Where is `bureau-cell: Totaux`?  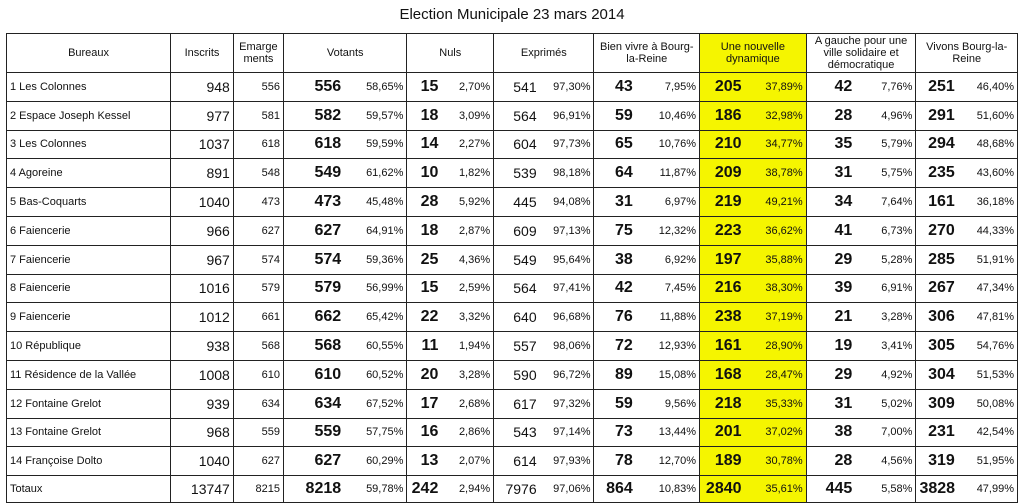
bureau-cell: Totaux is located at coordinates (88, 489).